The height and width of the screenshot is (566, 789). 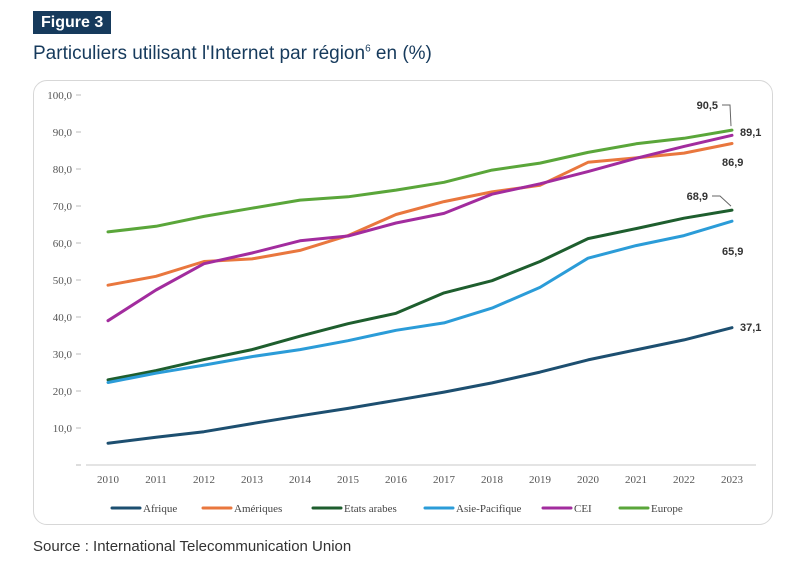 I want to click on y-tick-label: 70,0, so click(x=63, y=207).